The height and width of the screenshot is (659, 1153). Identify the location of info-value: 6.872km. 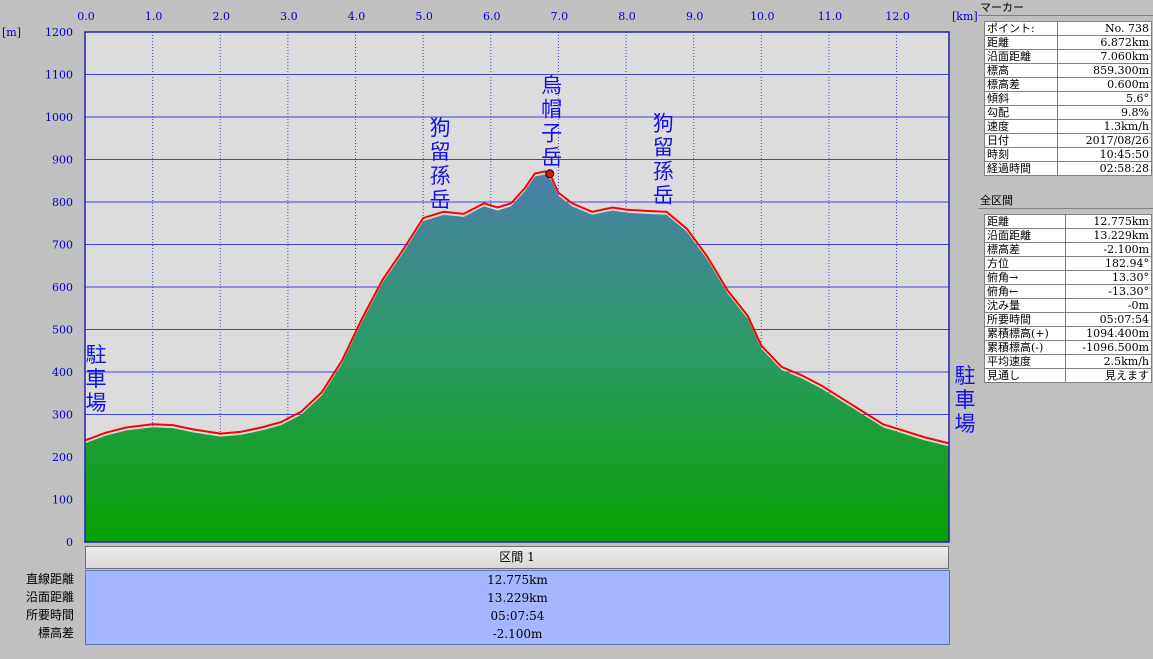
(1104, 42).